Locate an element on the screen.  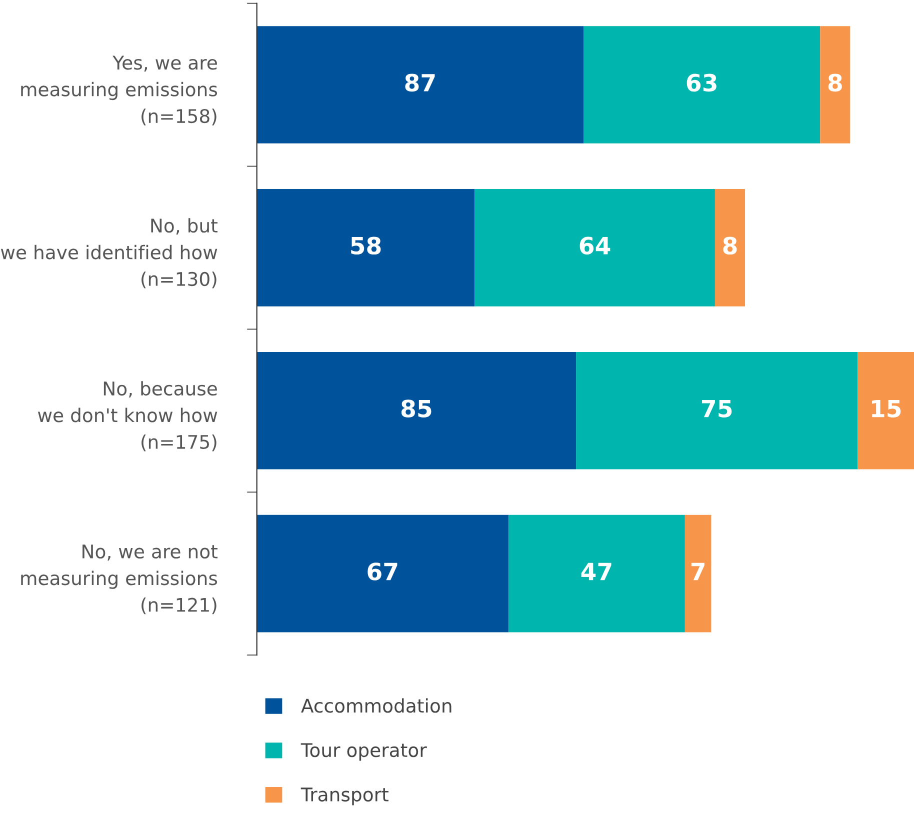
data-label: 58 is located at coordinates (366, 245).